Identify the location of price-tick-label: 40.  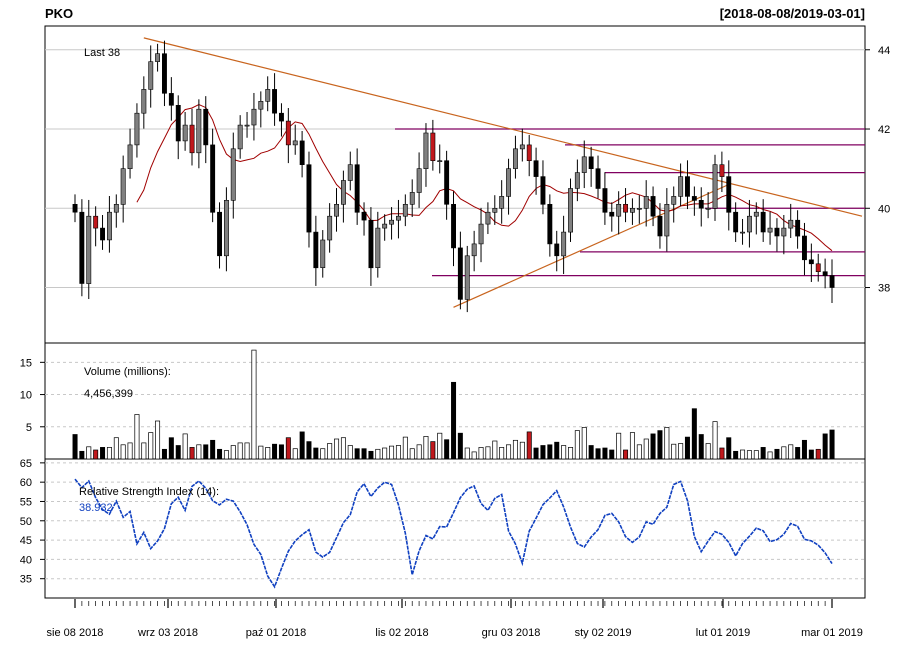
(884, 209).